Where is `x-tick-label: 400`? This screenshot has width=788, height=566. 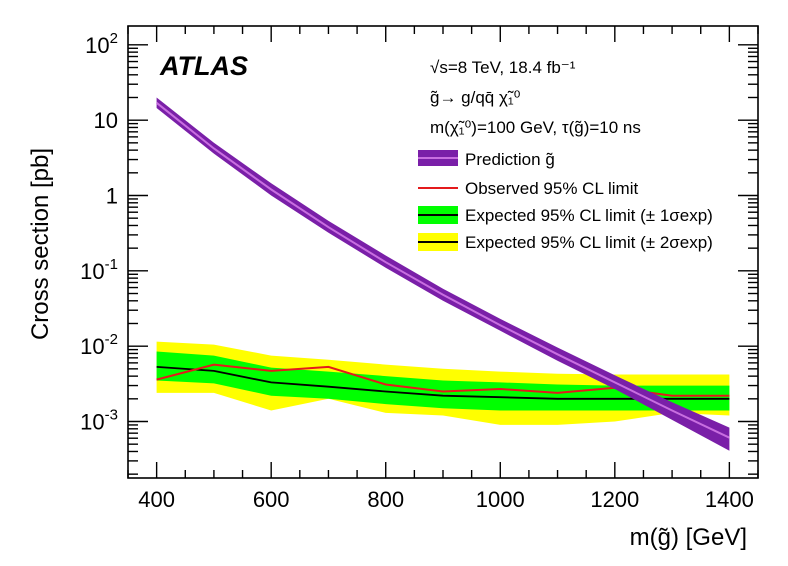 x-tick-label: 400 is located at coordinates (156, 499).